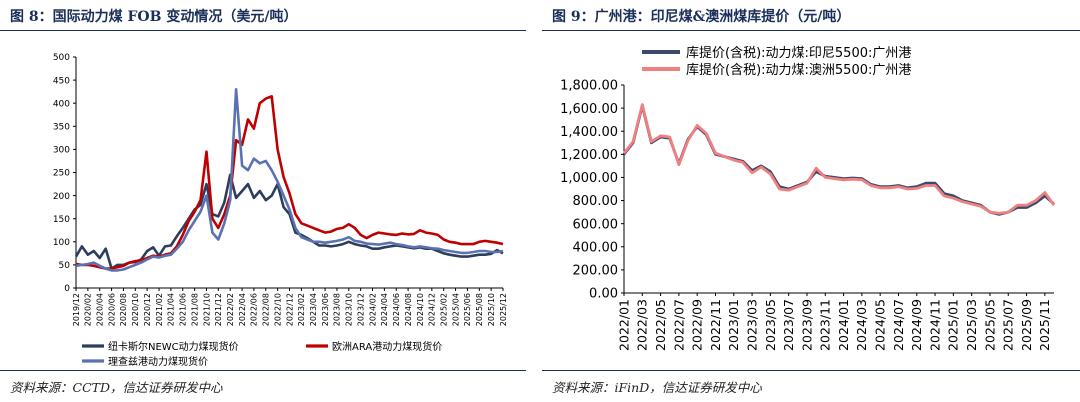  I want to click on y-tick-label: 50, so click(65, 266).